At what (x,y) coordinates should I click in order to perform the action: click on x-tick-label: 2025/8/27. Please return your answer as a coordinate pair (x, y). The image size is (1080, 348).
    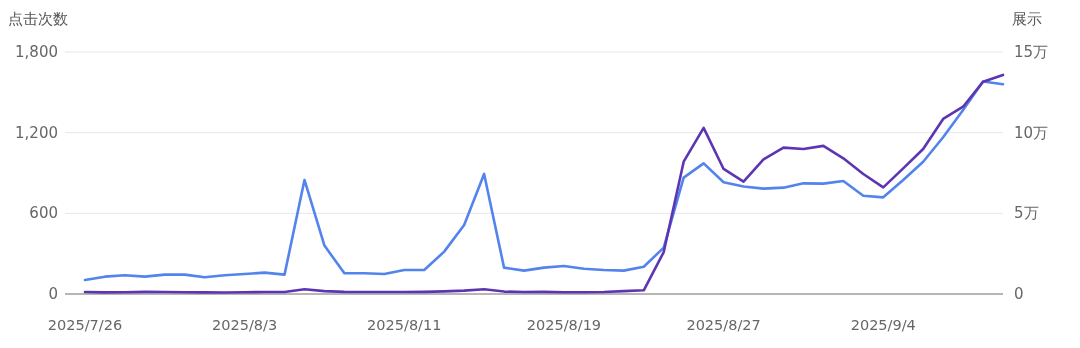
    Looking at the image, I should click on (723, 325).